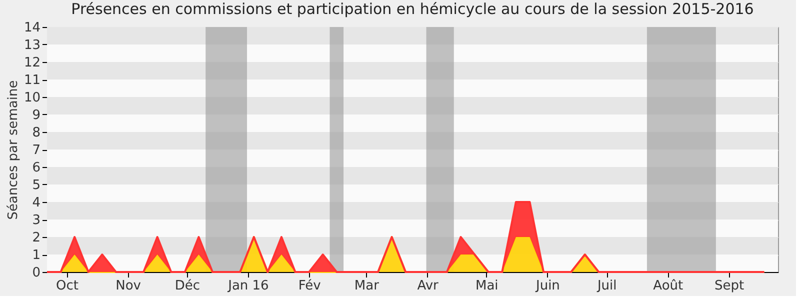  I want to click on x-tick-label: Jan 16, so click(248, 286).